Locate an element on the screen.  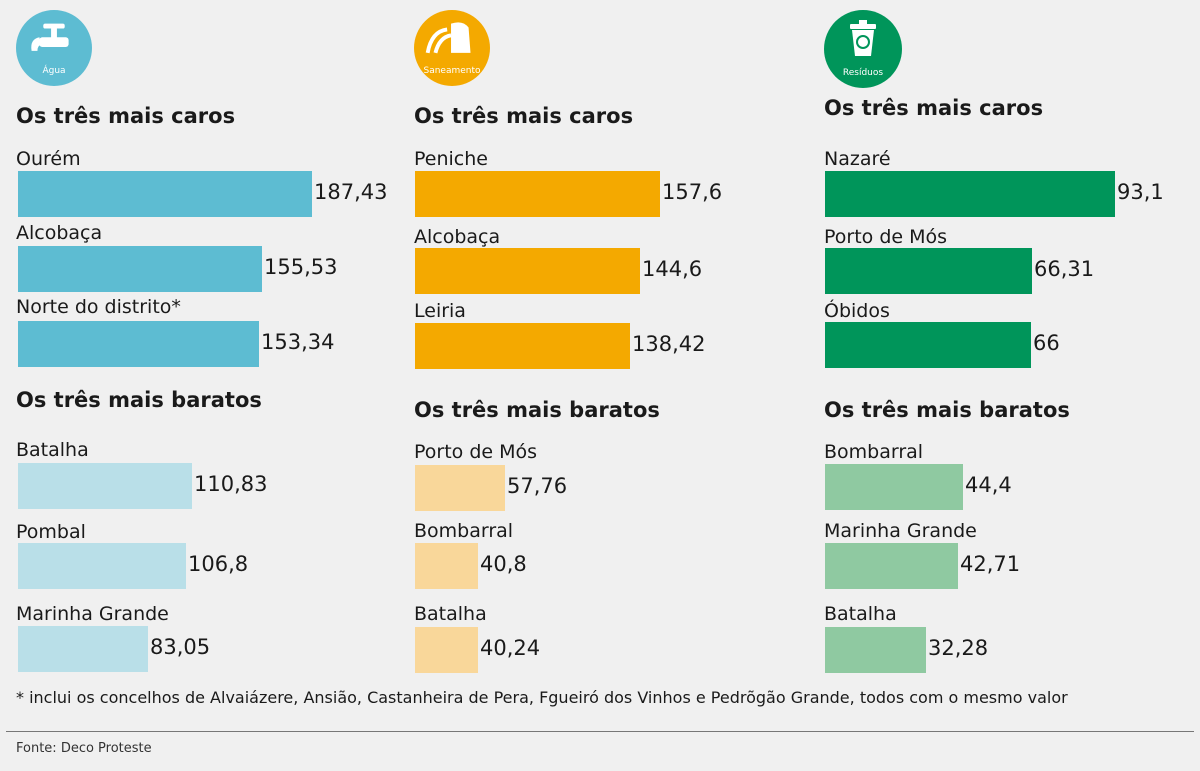
bar-label: Nazaré is located at coordinates (857, 159).